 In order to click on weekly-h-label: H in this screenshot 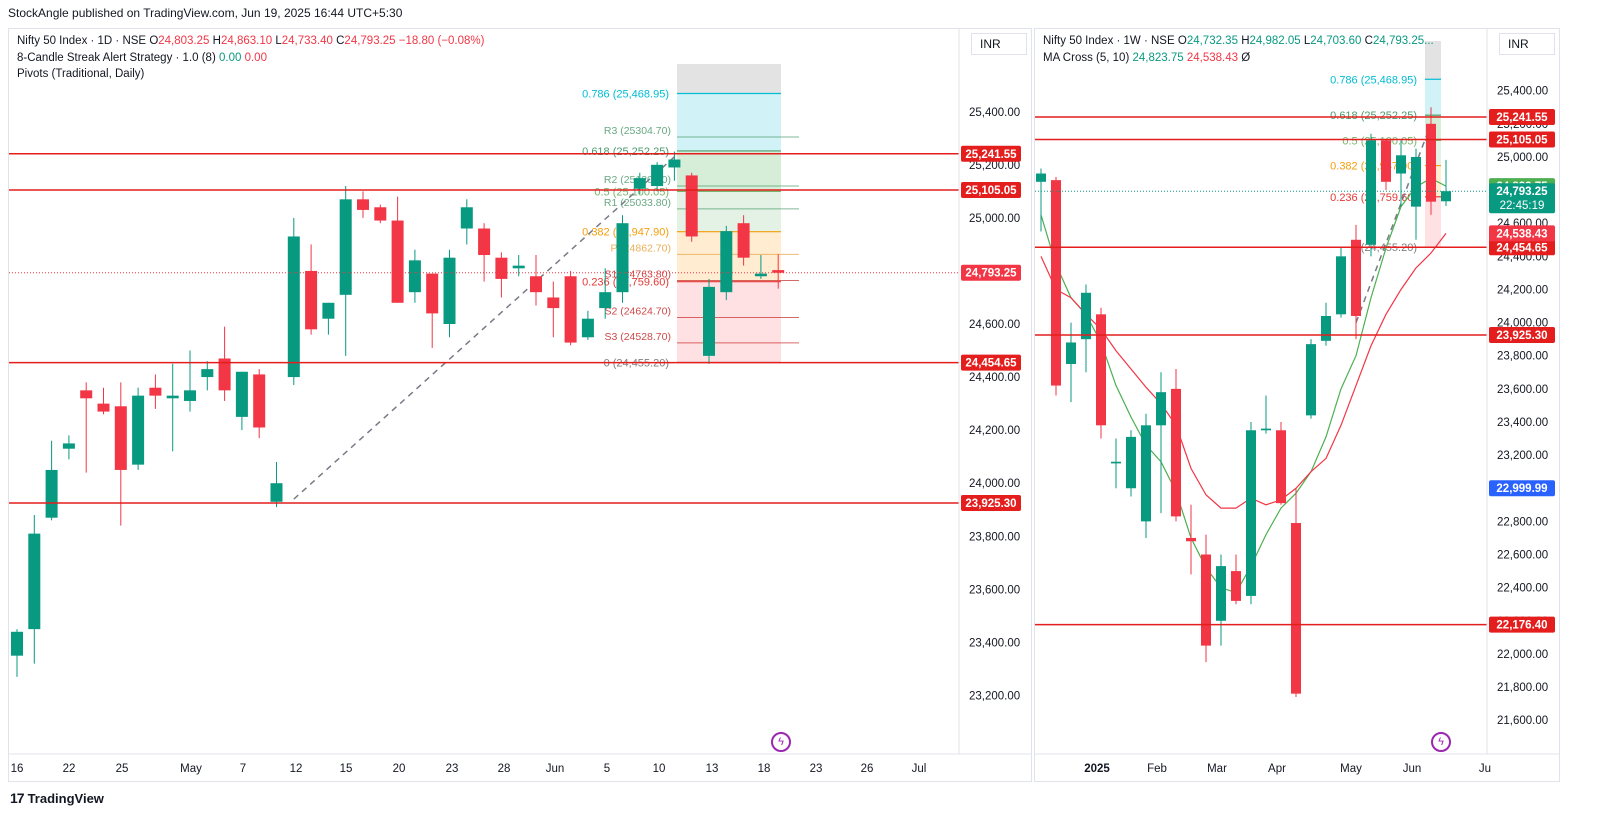, I will do `click(1245, 41)`.